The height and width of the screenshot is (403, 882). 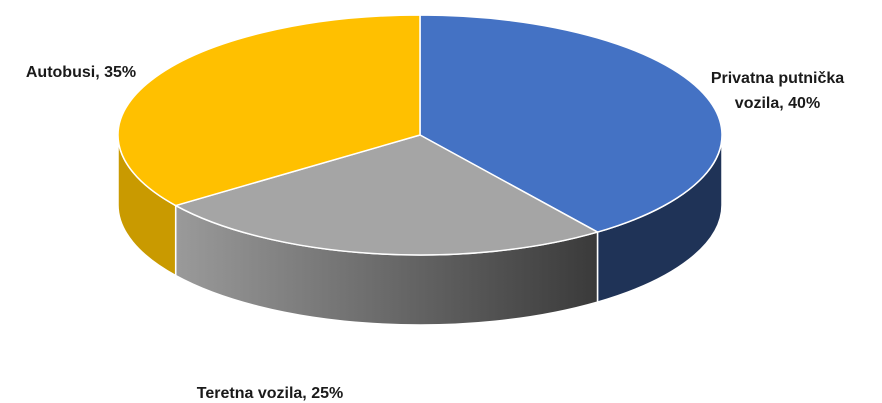 I want to click on label-category: Autobusi, so click(x=60, y=72).